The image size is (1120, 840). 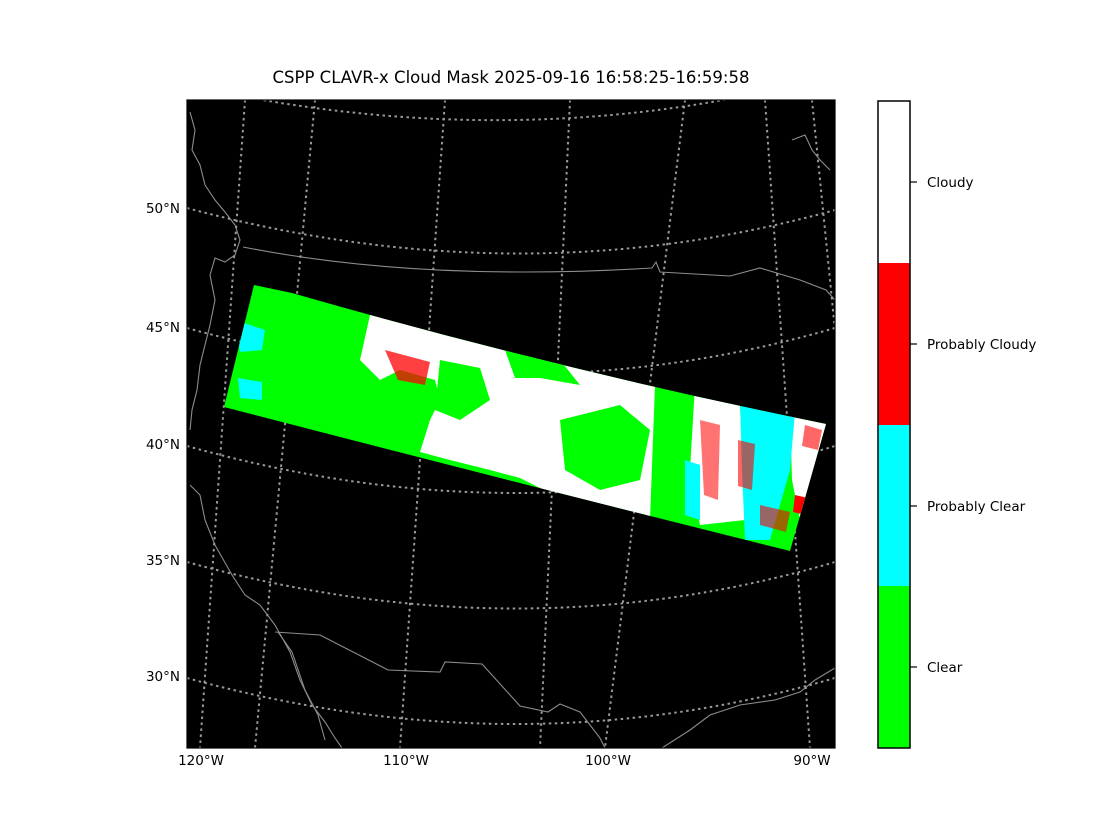 What do you see at coordinates (976, 507) in the screenshot?
I see `colorbar-label-probably-clear: Probably Clear` at bounding box center [976, 507].